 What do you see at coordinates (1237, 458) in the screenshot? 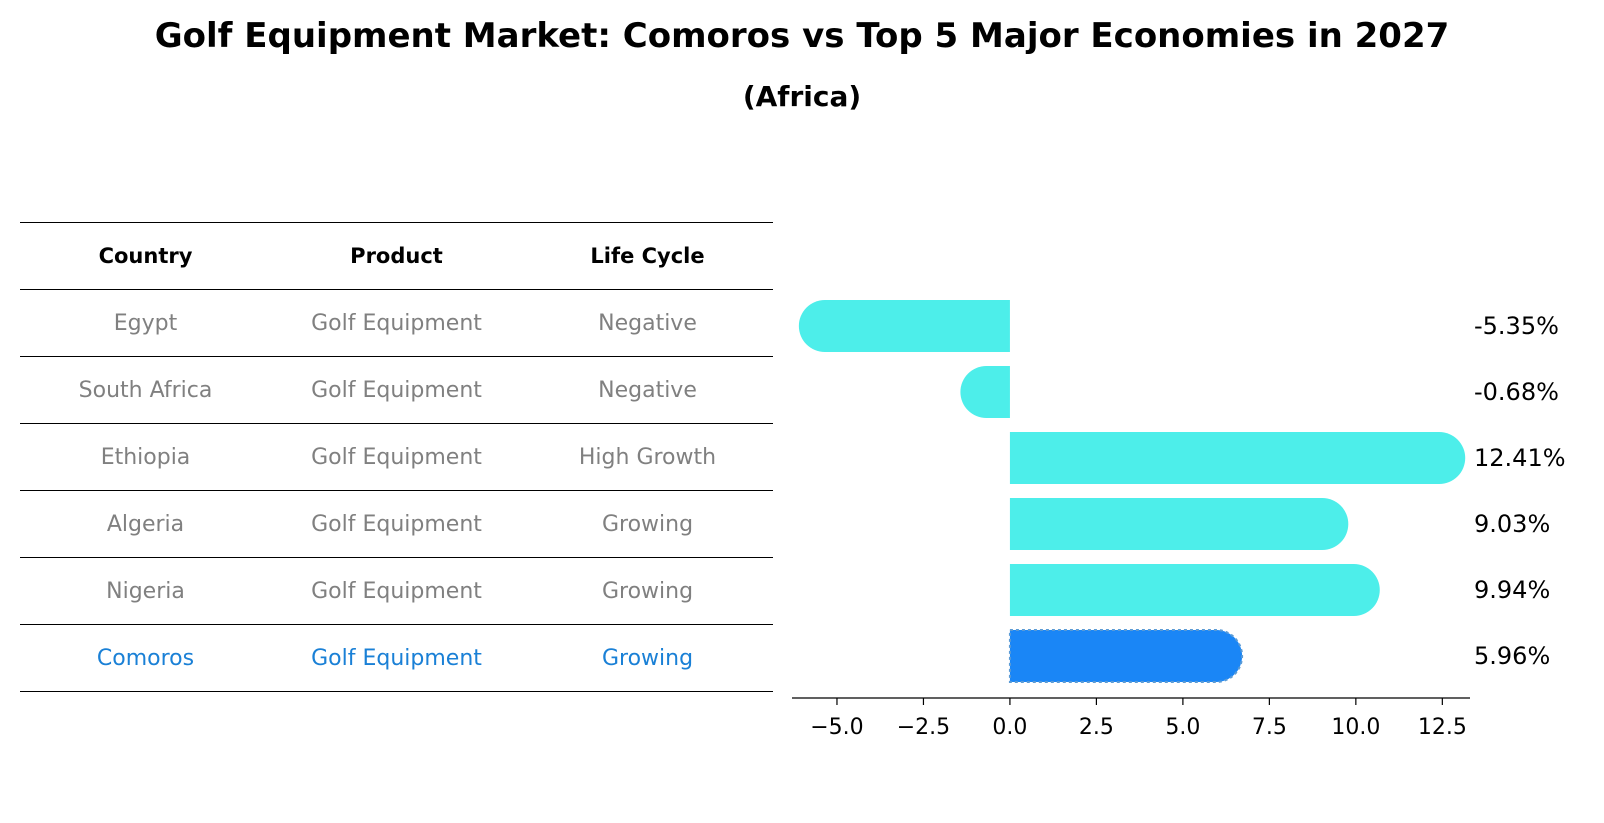
I see `bar-ethiopia` at bounding box center [1237, 458].